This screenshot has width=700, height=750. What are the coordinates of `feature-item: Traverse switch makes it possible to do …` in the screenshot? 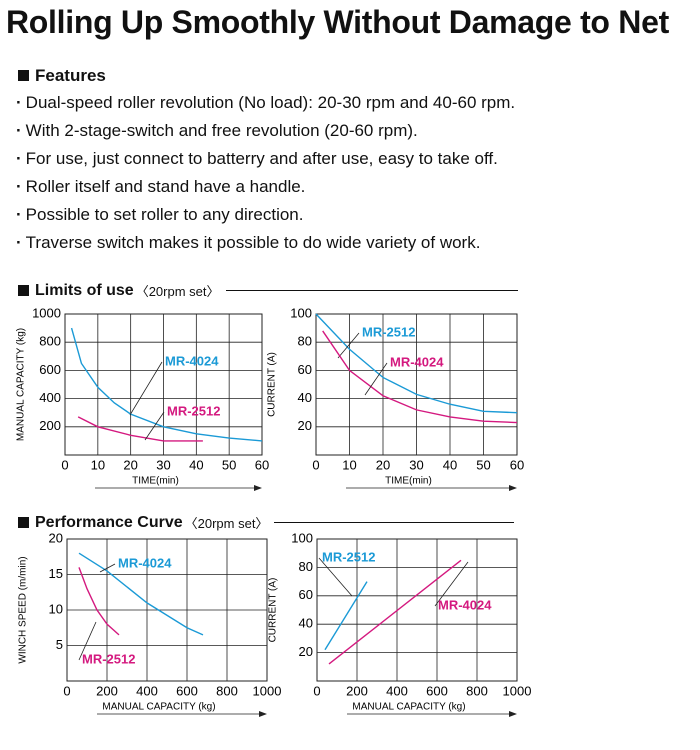 It's located at (265, 244).